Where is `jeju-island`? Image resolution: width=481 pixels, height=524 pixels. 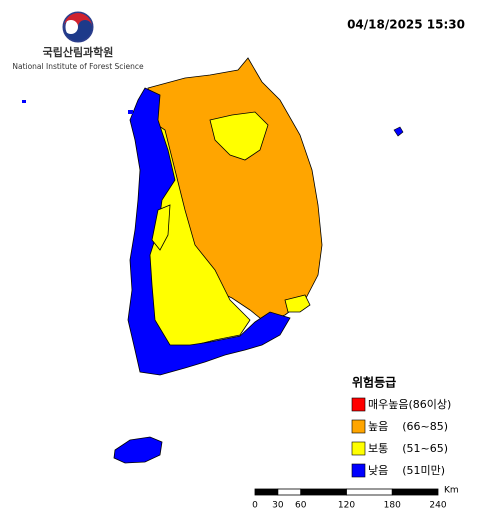
jeju-island is located at coordinates (138, 450).